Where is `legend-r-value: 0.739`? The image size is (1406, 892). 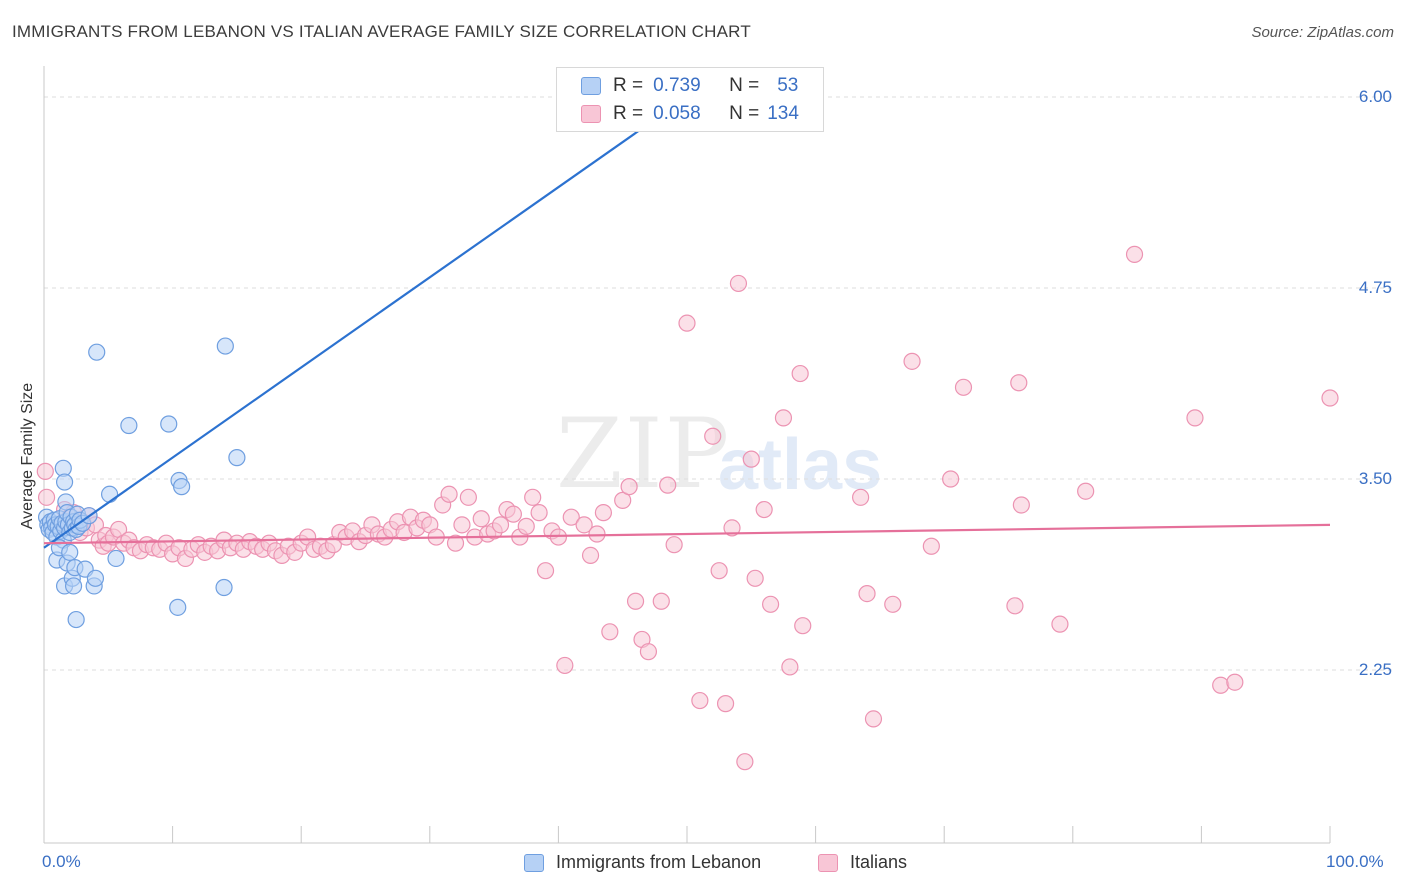
legend-r-value: 0.739 is located at coordinates (677, 85).